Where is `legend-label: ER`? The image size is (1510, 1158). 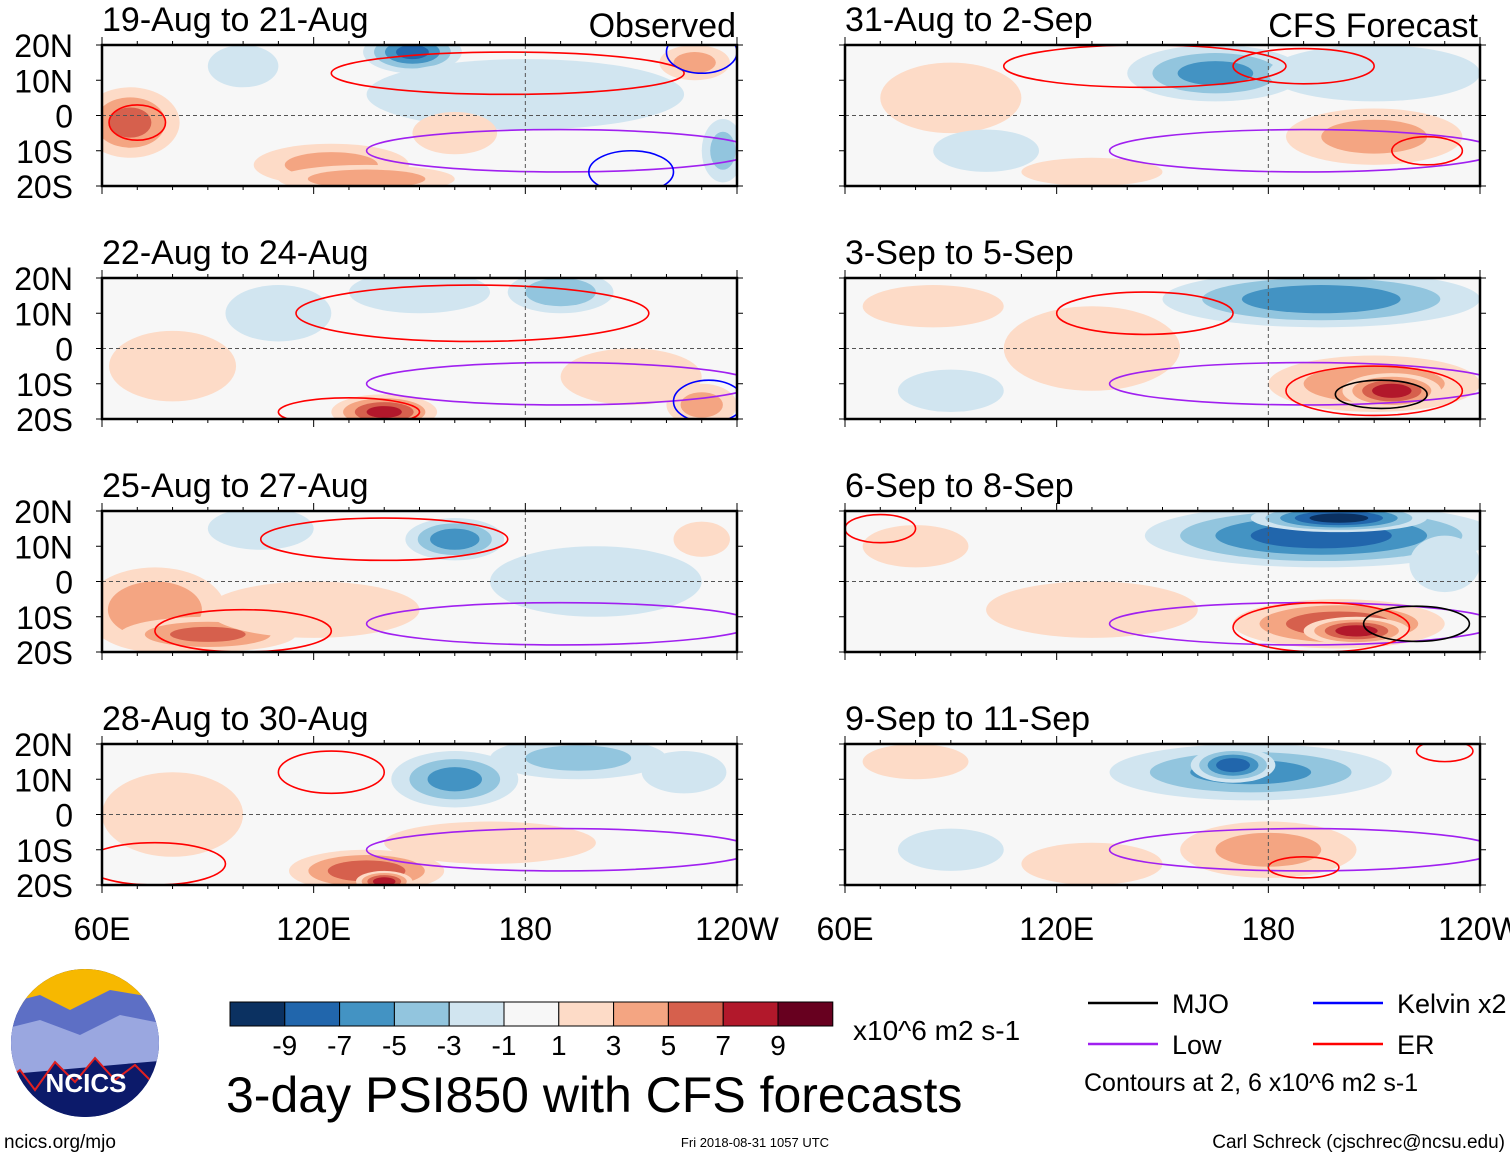 legend-label: ER is located at coordinates (1416, 1045).